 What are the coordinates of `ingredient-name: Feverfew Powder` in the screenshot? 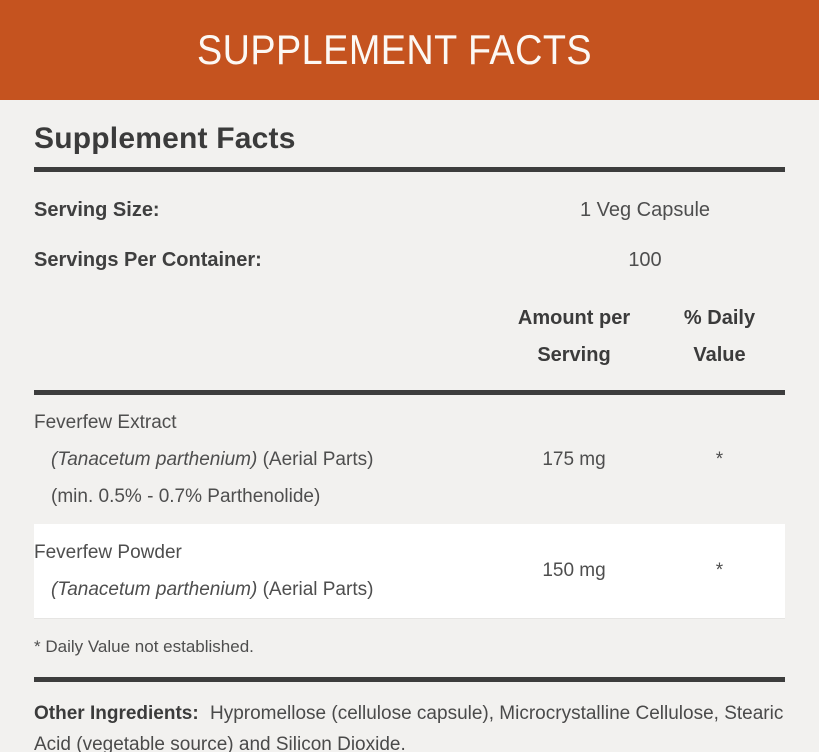 It's located at (108, 552).